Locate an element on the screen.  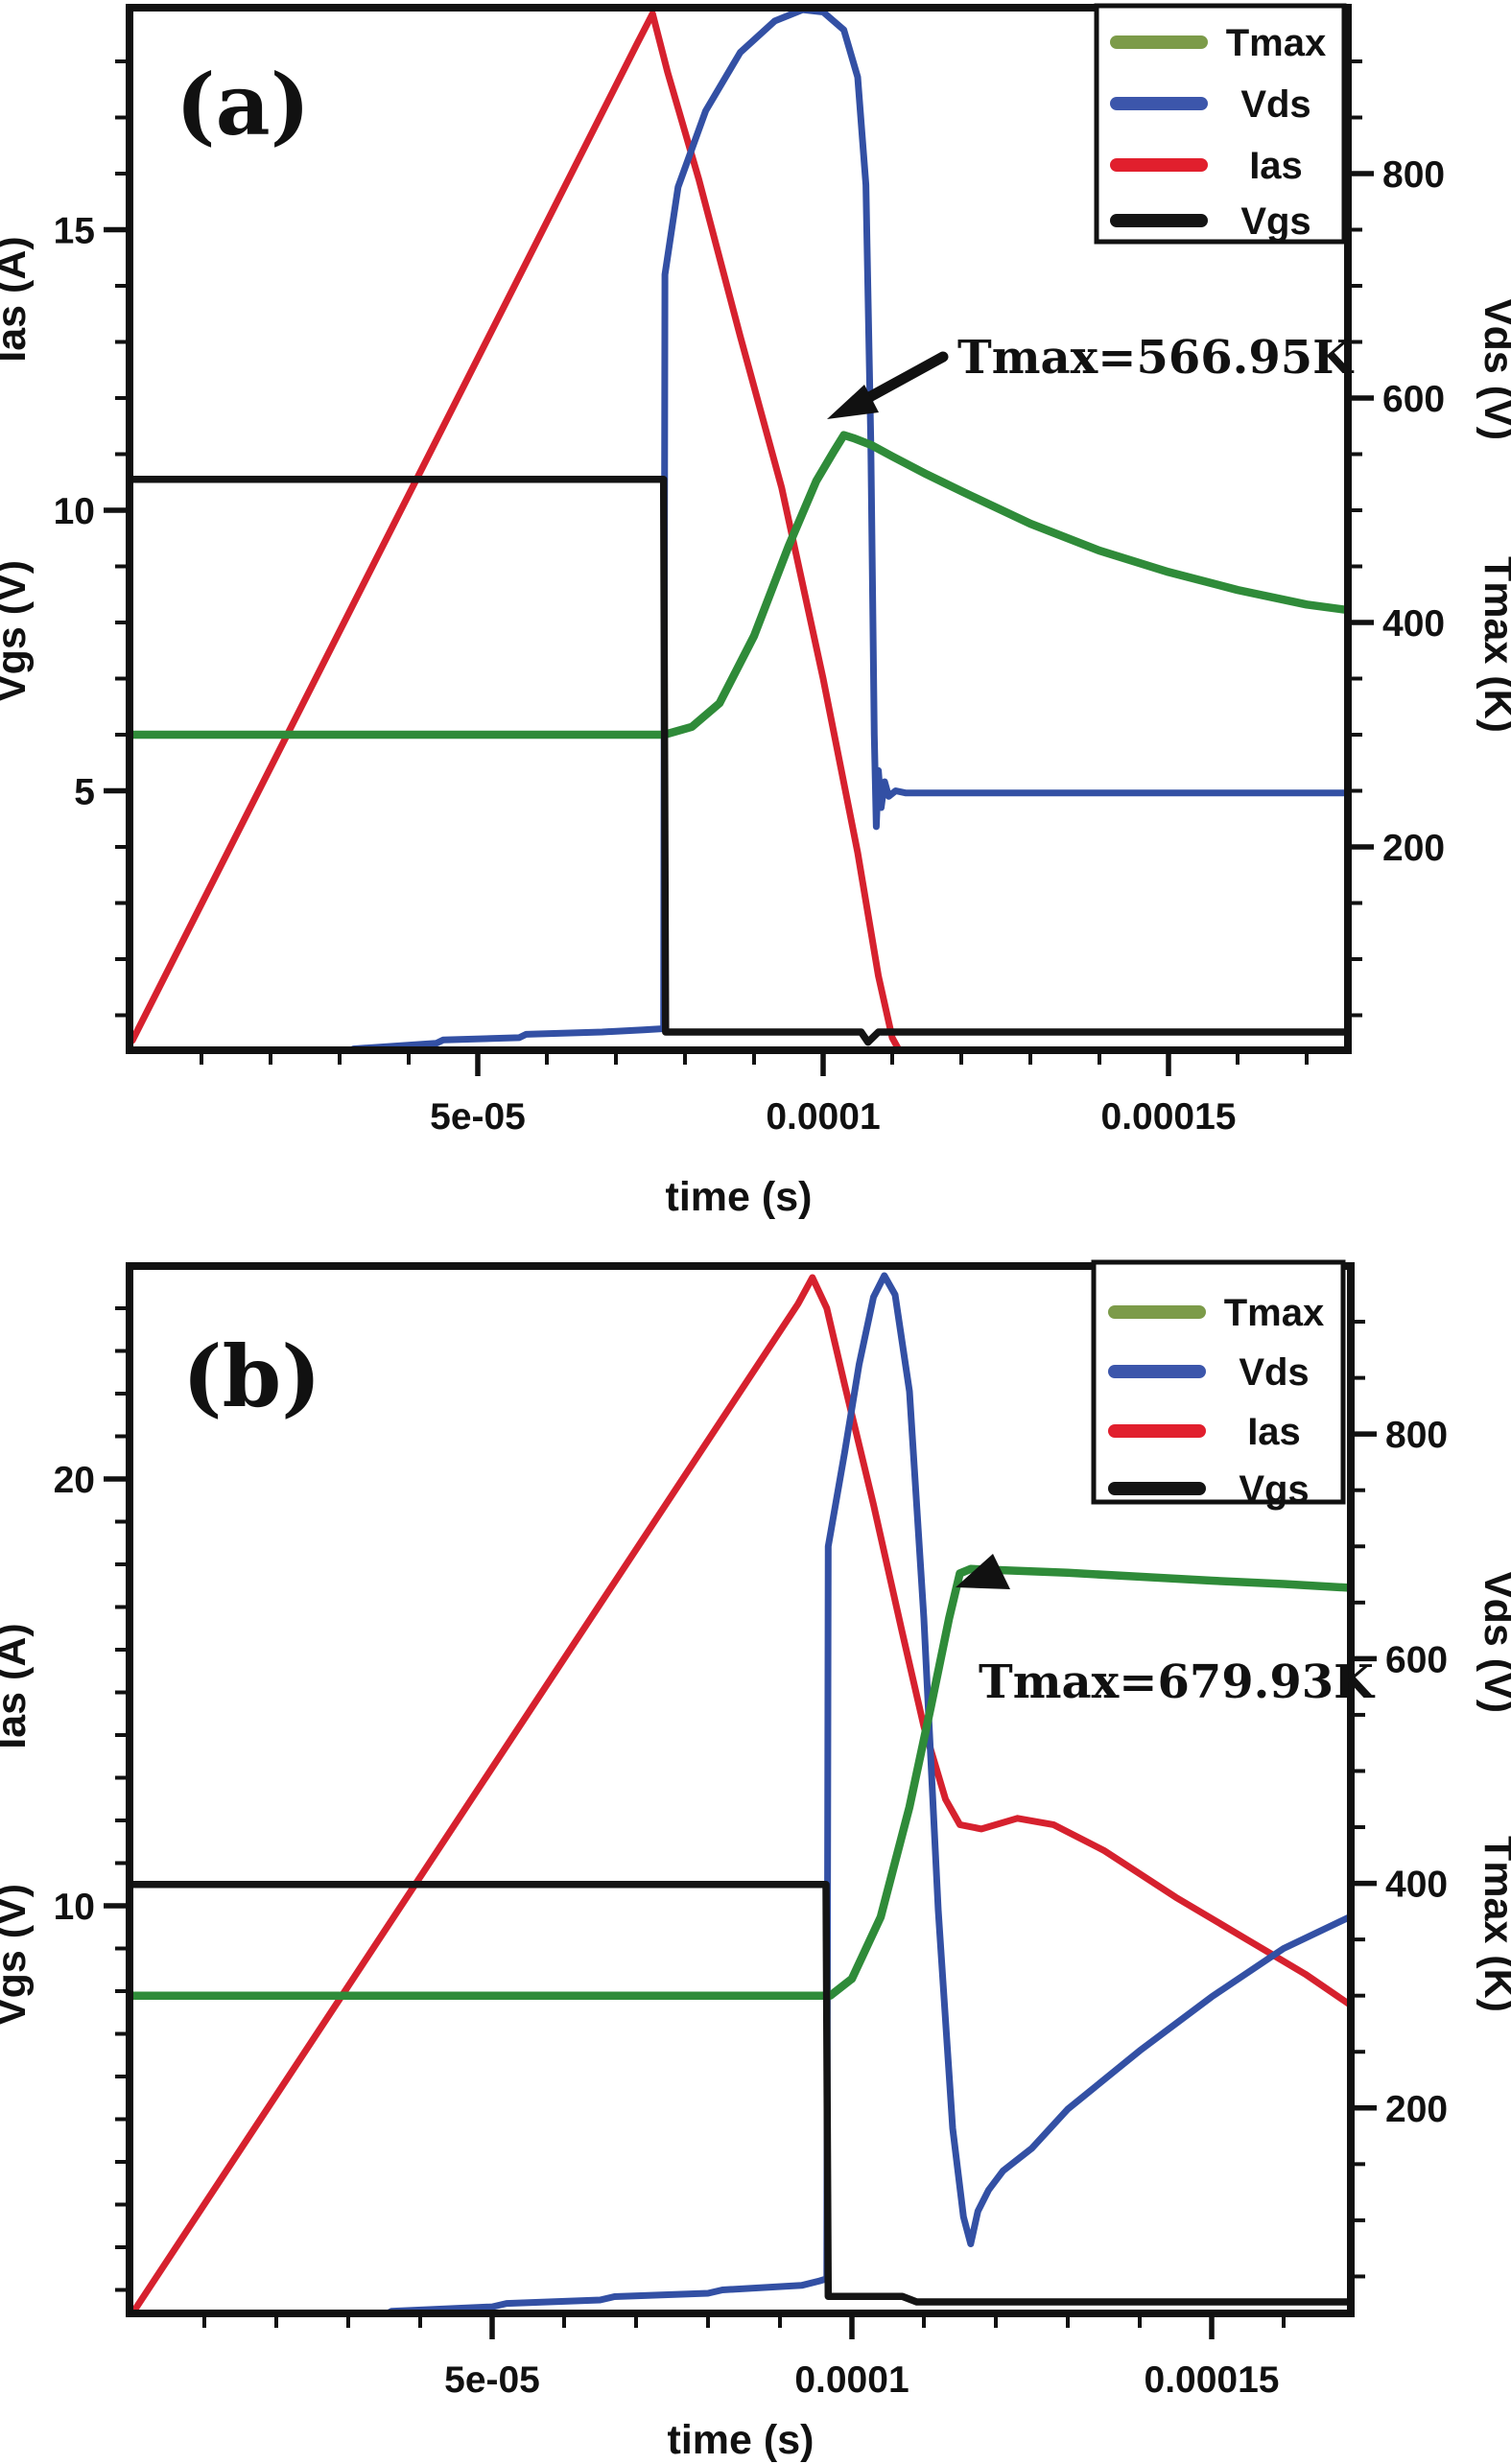
left-tick-label: 20 is located at coordinates (74, 1480).